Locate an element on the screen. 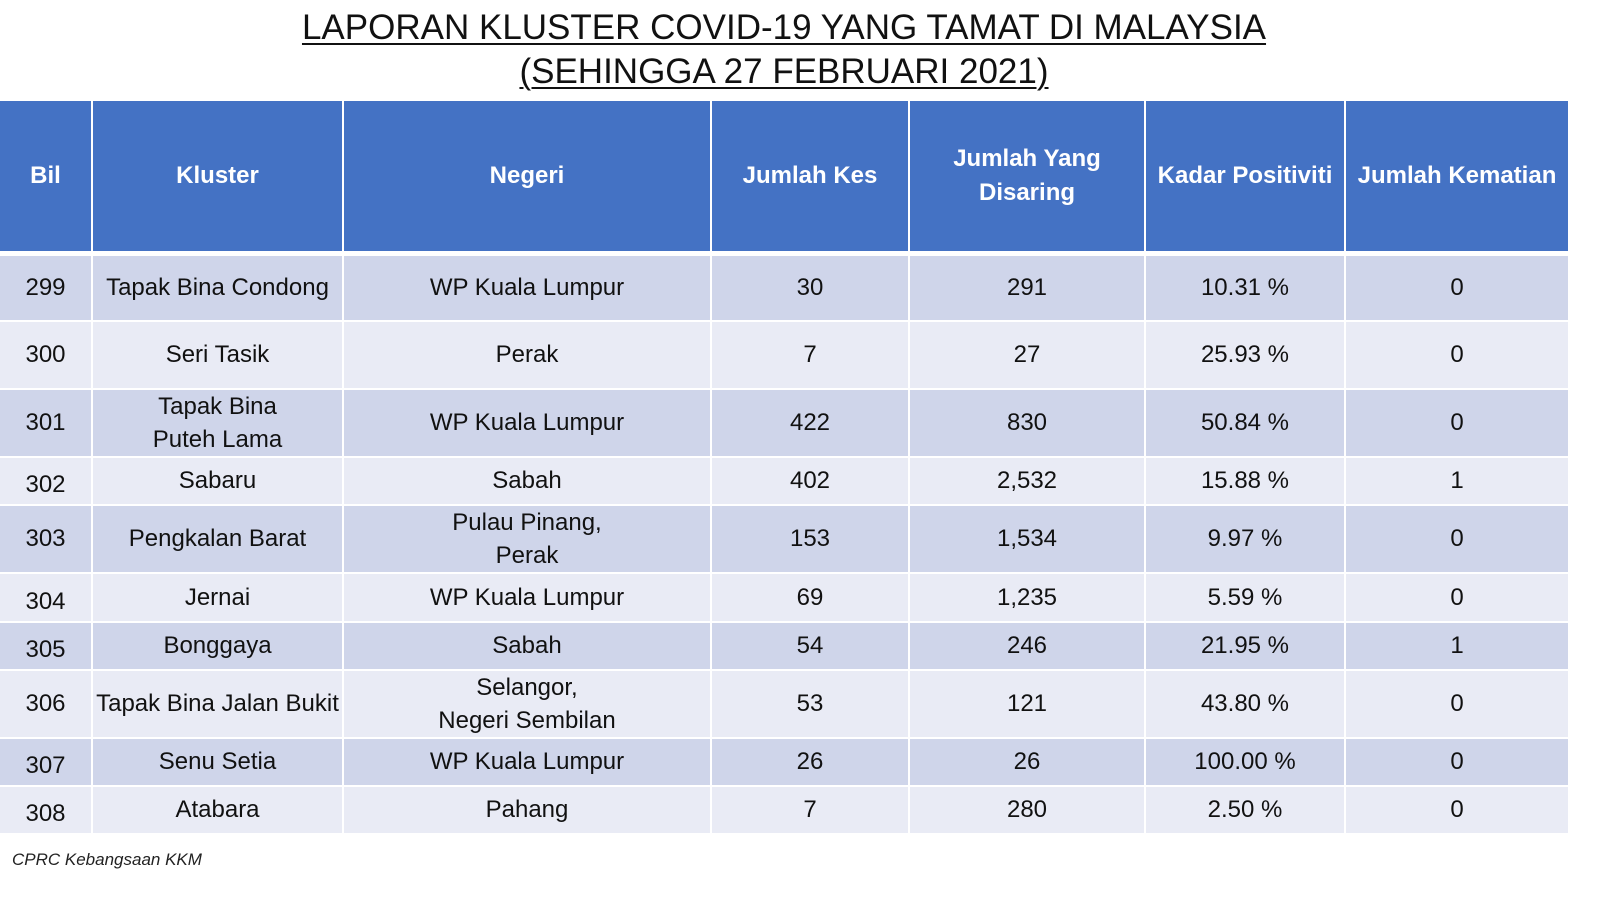  cell-kluster-line1: Tapak Bina Jalan Bukit is located at coordinates (217, 703).